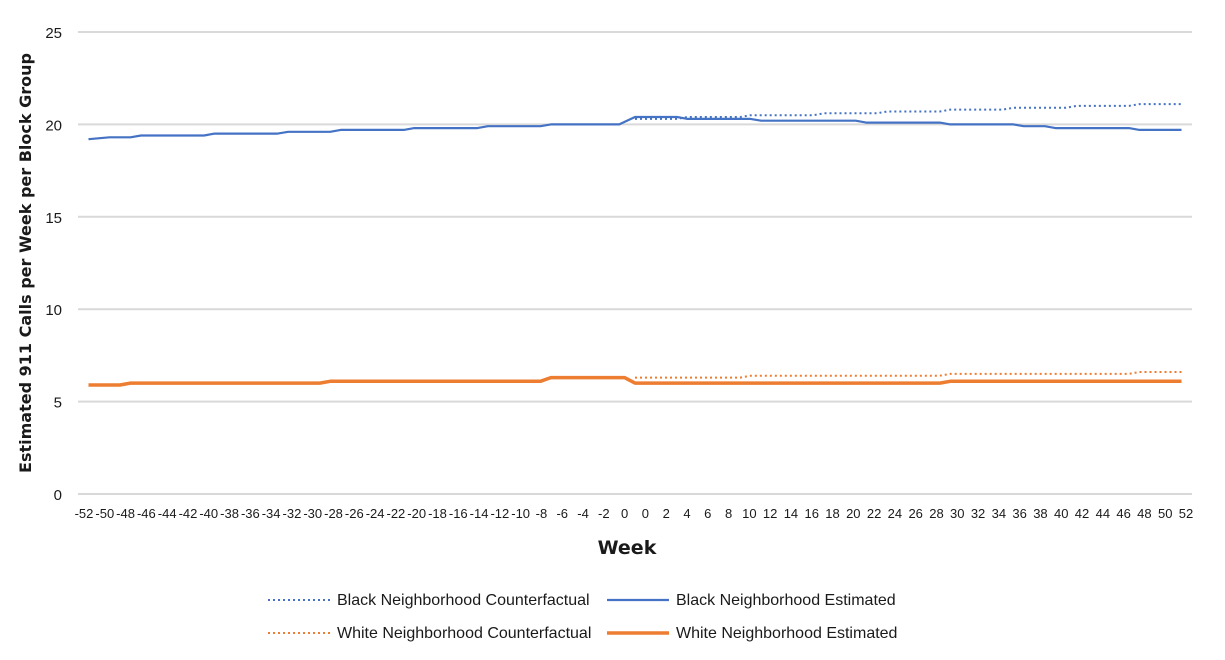  Describe the element at coordinates (627, 548) in the screenshot. I see `x-axis-title: Week` at that location.